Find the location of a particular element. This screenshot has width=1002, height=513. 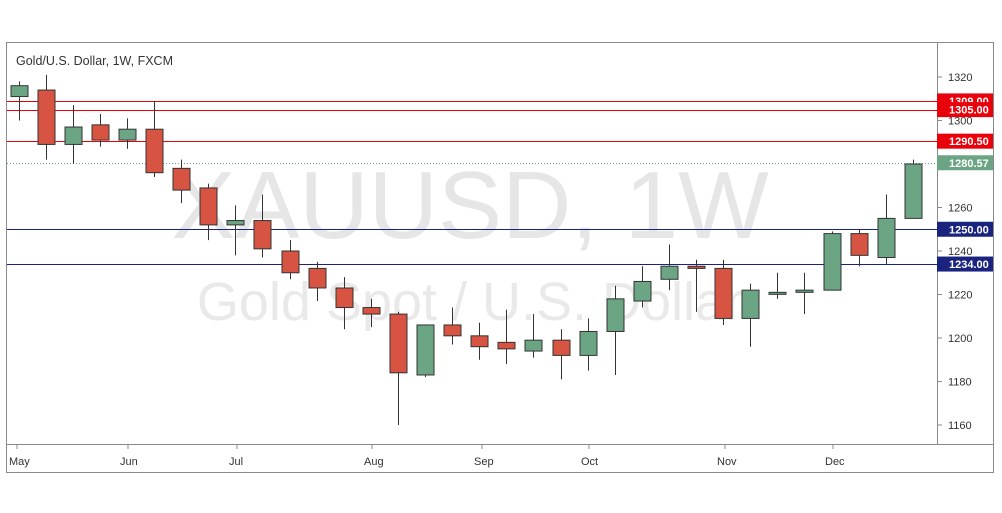

level-label-1290.50-bg is located at coordinates (965, 141).